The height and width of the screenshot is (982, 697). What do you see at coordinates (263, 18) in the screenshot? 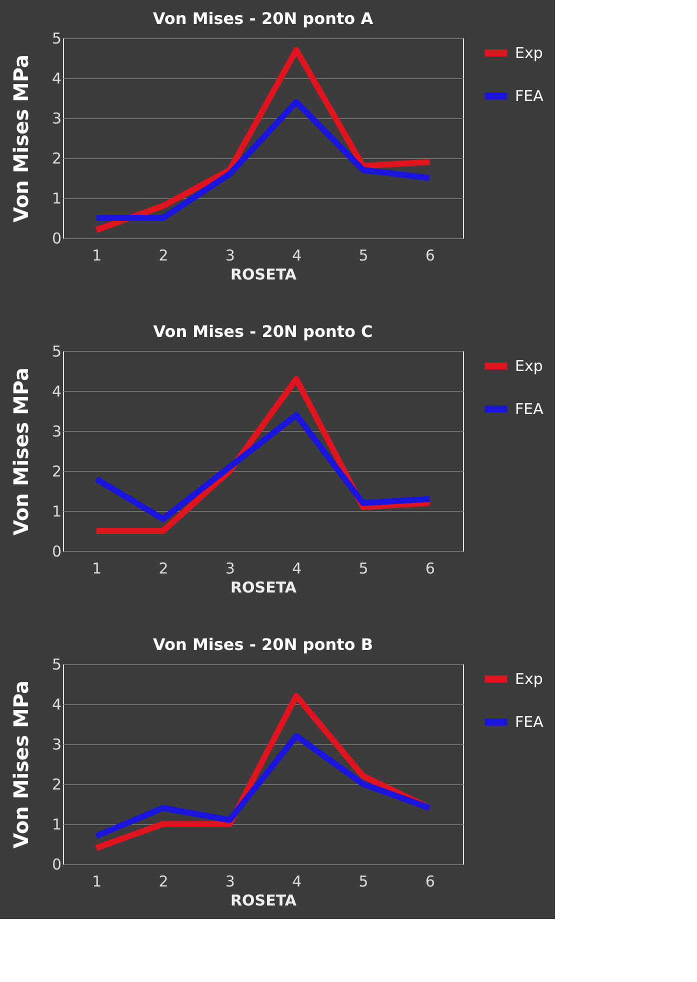
I see `chart-title: Von Mises - 20N ponto A` at bounding box center [263, 18].